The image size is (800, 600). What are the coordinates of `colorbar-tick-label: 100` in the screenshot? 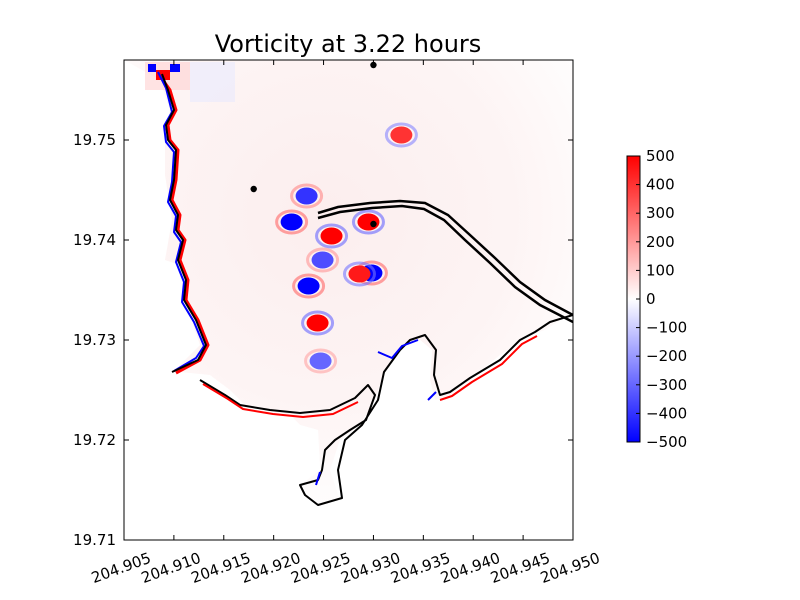 It's located at (660, 270).